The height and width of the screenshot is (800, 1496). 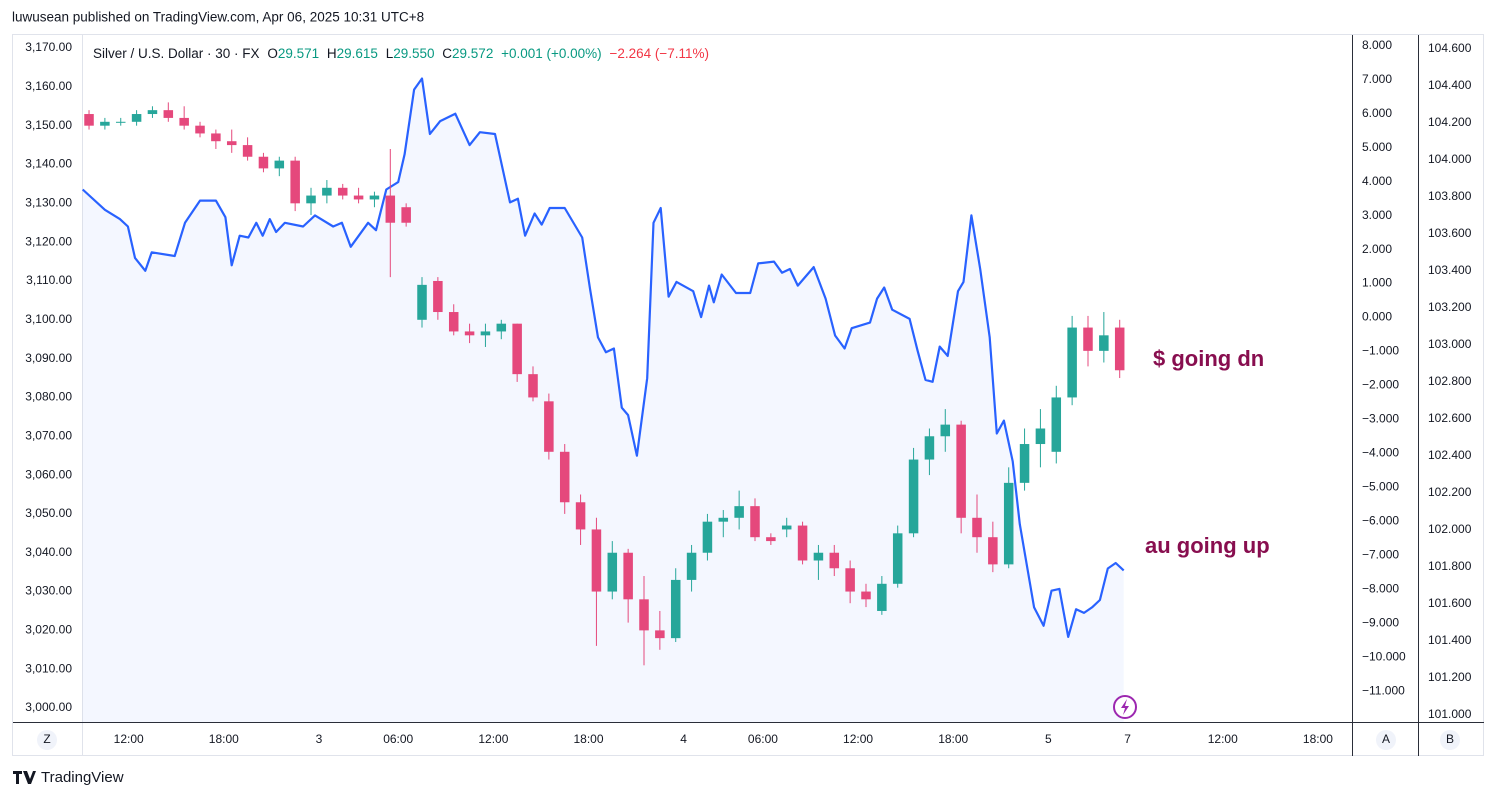 I want to click on y-tick-label: 101.800, so click(x=1450, y=566).